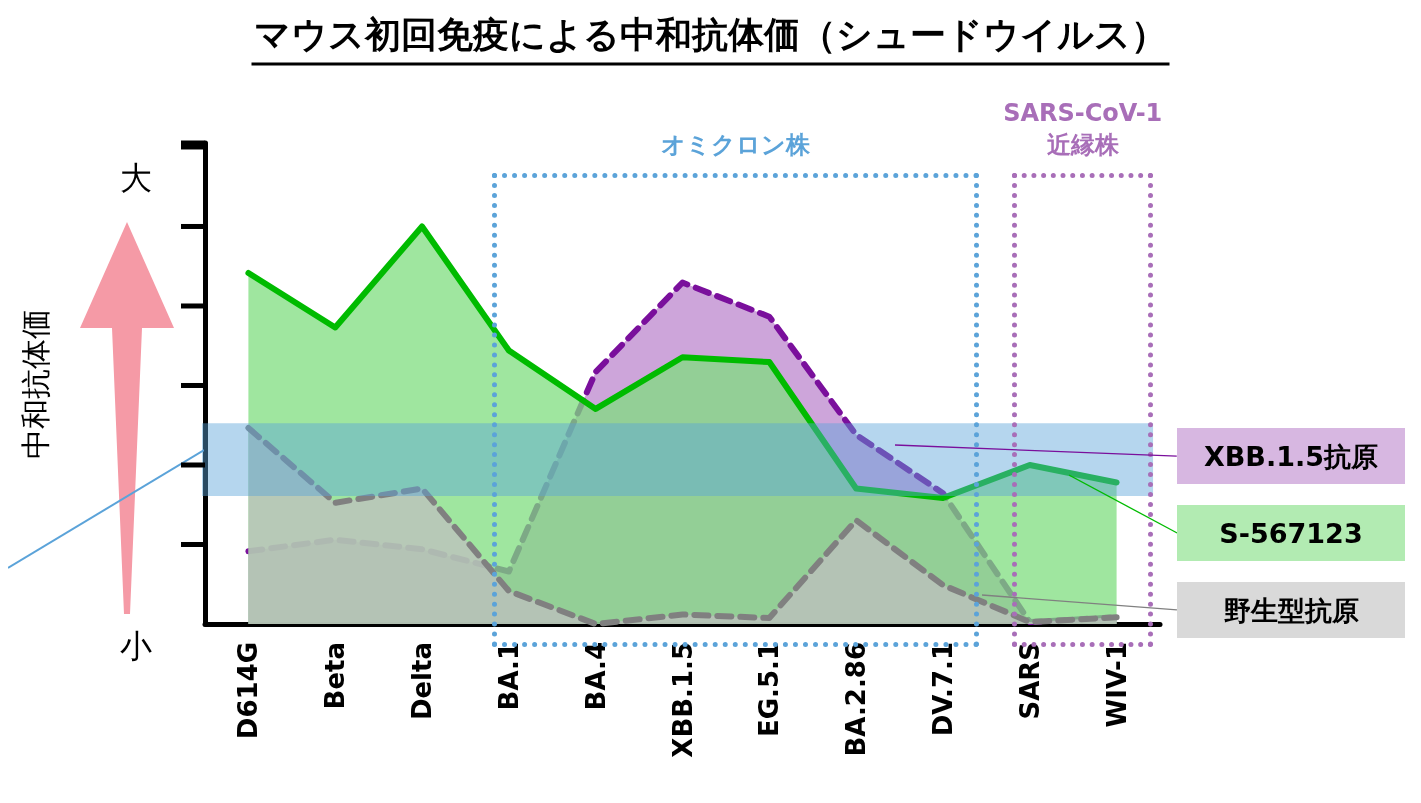 The height and width of the screenshot is (803, 1421). Describe the element at coordinates (1029, 681) in the screenshot. I see `x-tick-label: SARS` at that location.